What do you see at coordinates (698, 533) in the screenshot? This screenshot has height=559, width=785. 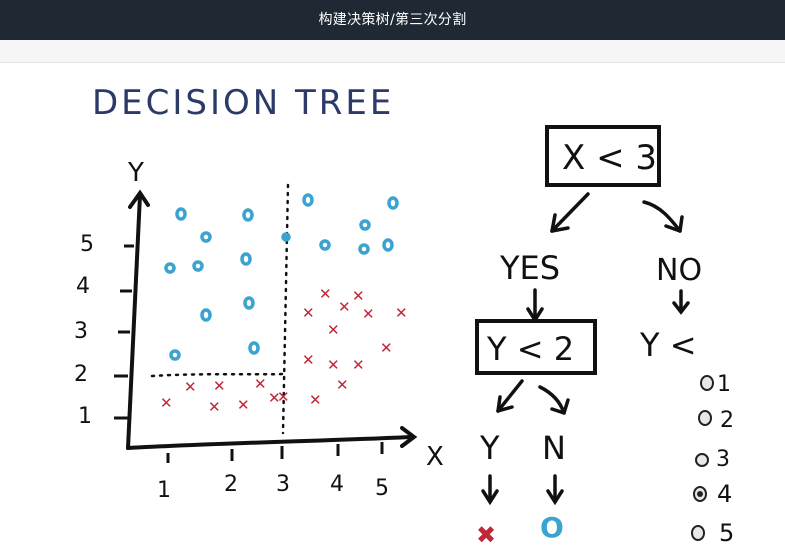 I see `option-5-radio` at bounding box center [698, 533].